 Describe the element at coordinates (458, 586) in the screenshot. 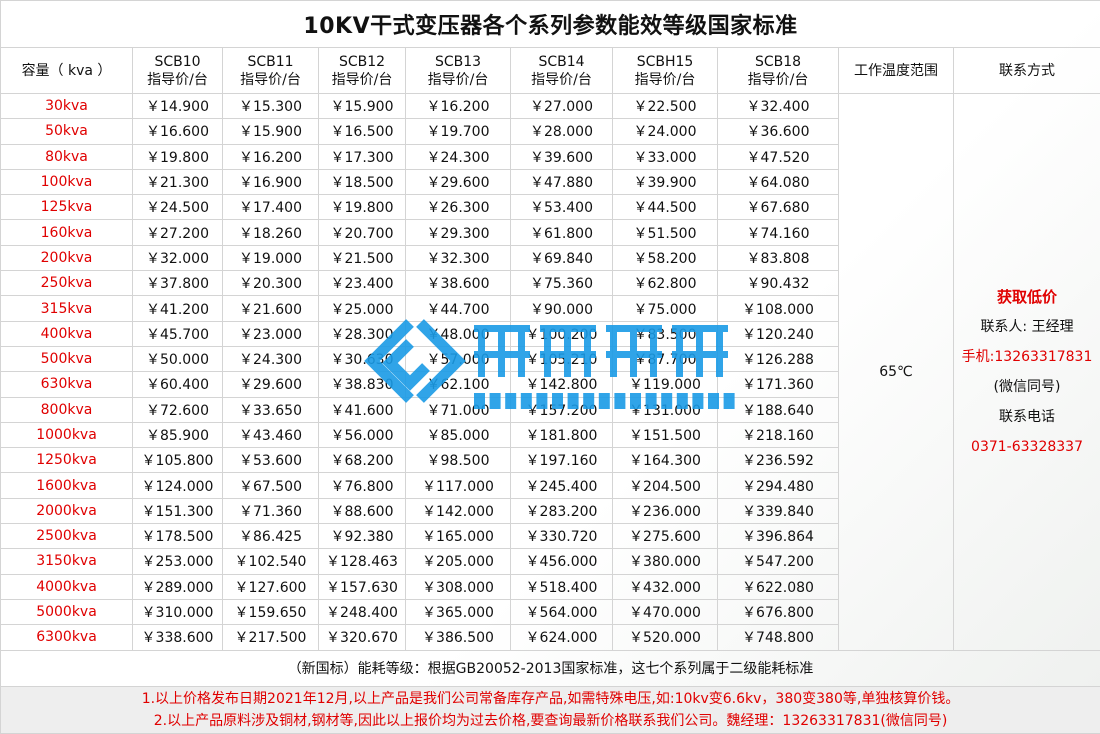

I see `price-cell: ￥308.000` at that location.